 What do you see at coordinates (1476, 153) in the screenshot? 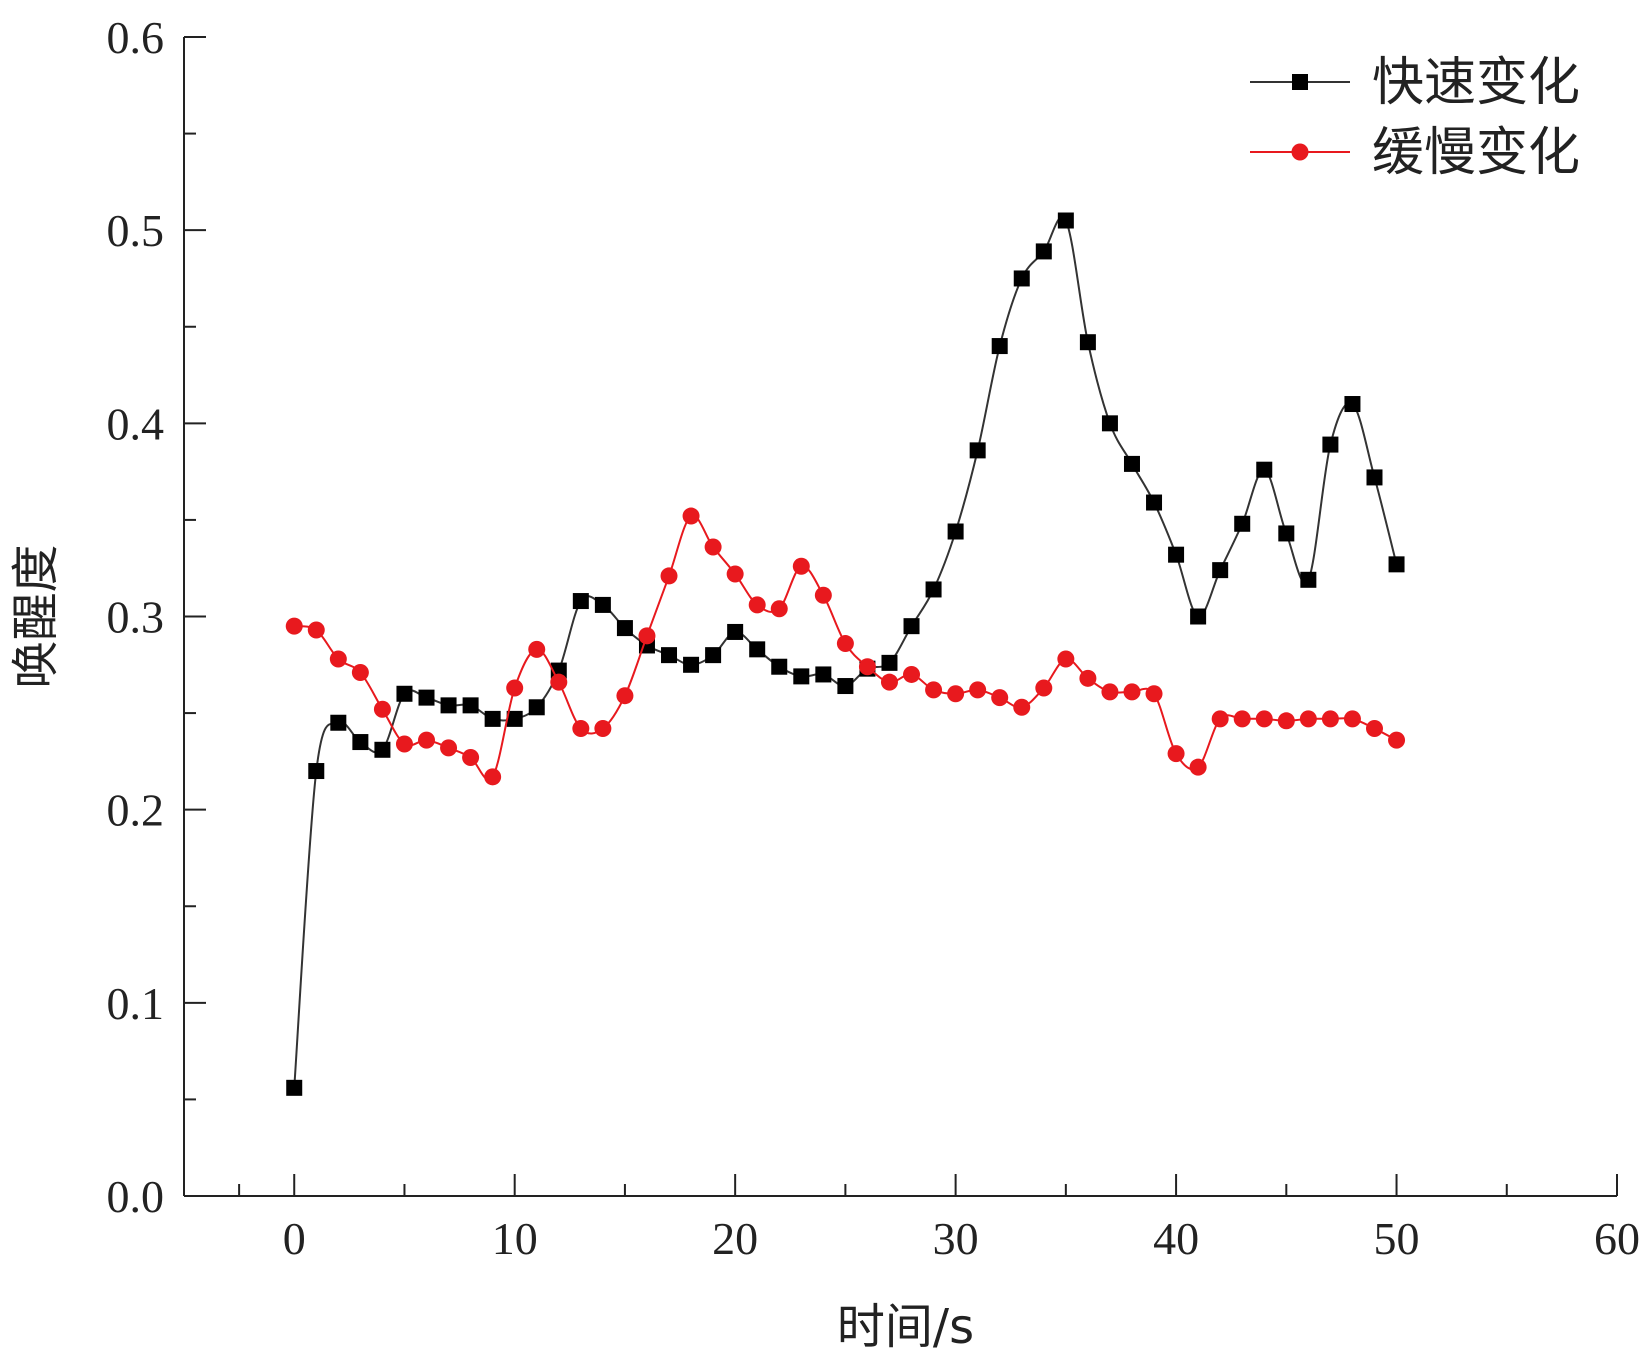
I see `legend-label: 缓慢变化` at bounding box center [1476, 153].